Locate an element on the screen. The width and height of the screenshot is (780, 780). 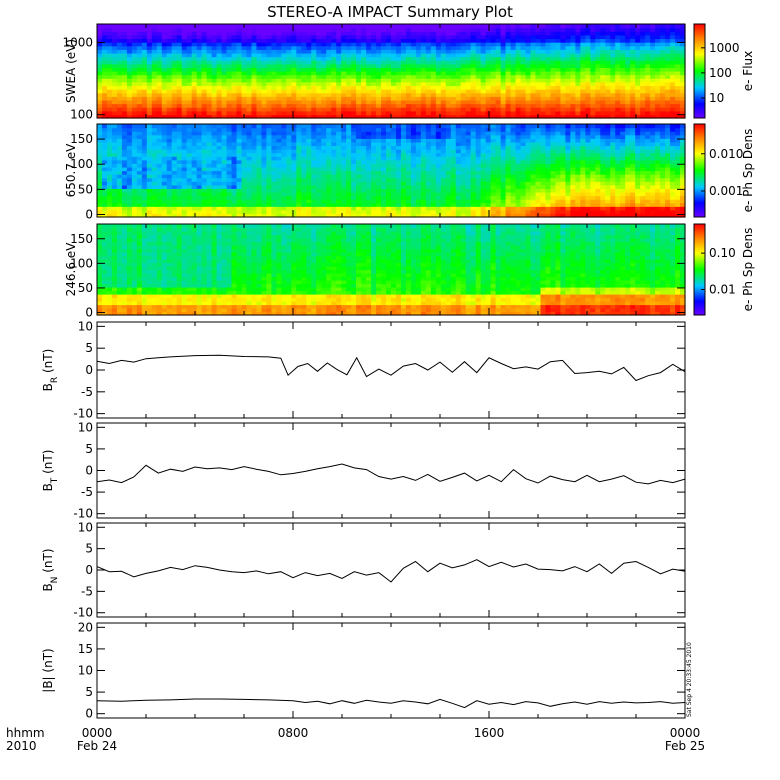
y-axis-label: SWEA (eV) is located at coordinates (71, 71).